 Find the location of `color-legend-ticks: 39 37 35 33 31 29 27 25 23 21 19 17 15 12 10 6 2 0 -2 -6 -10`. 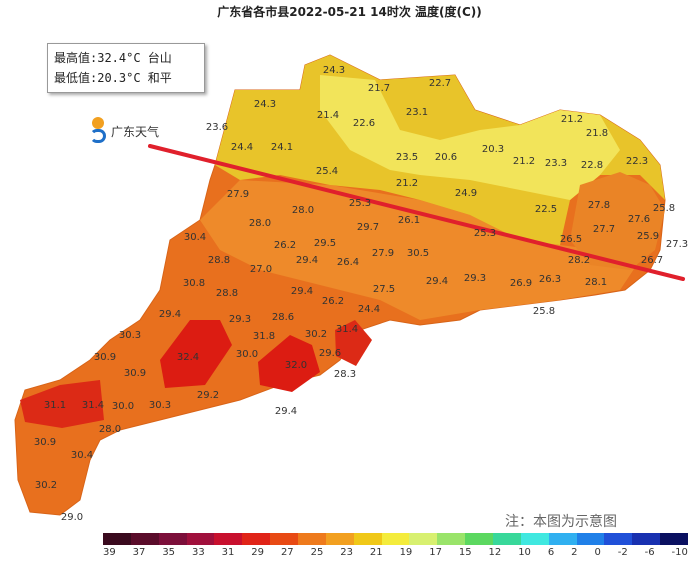

color-legend-ticks: 39 37 35 33 31 29 27 25 23 21 19 17 15 12 10 6 2 0 -2 -6 -10 is located at coordinates (395, 554).